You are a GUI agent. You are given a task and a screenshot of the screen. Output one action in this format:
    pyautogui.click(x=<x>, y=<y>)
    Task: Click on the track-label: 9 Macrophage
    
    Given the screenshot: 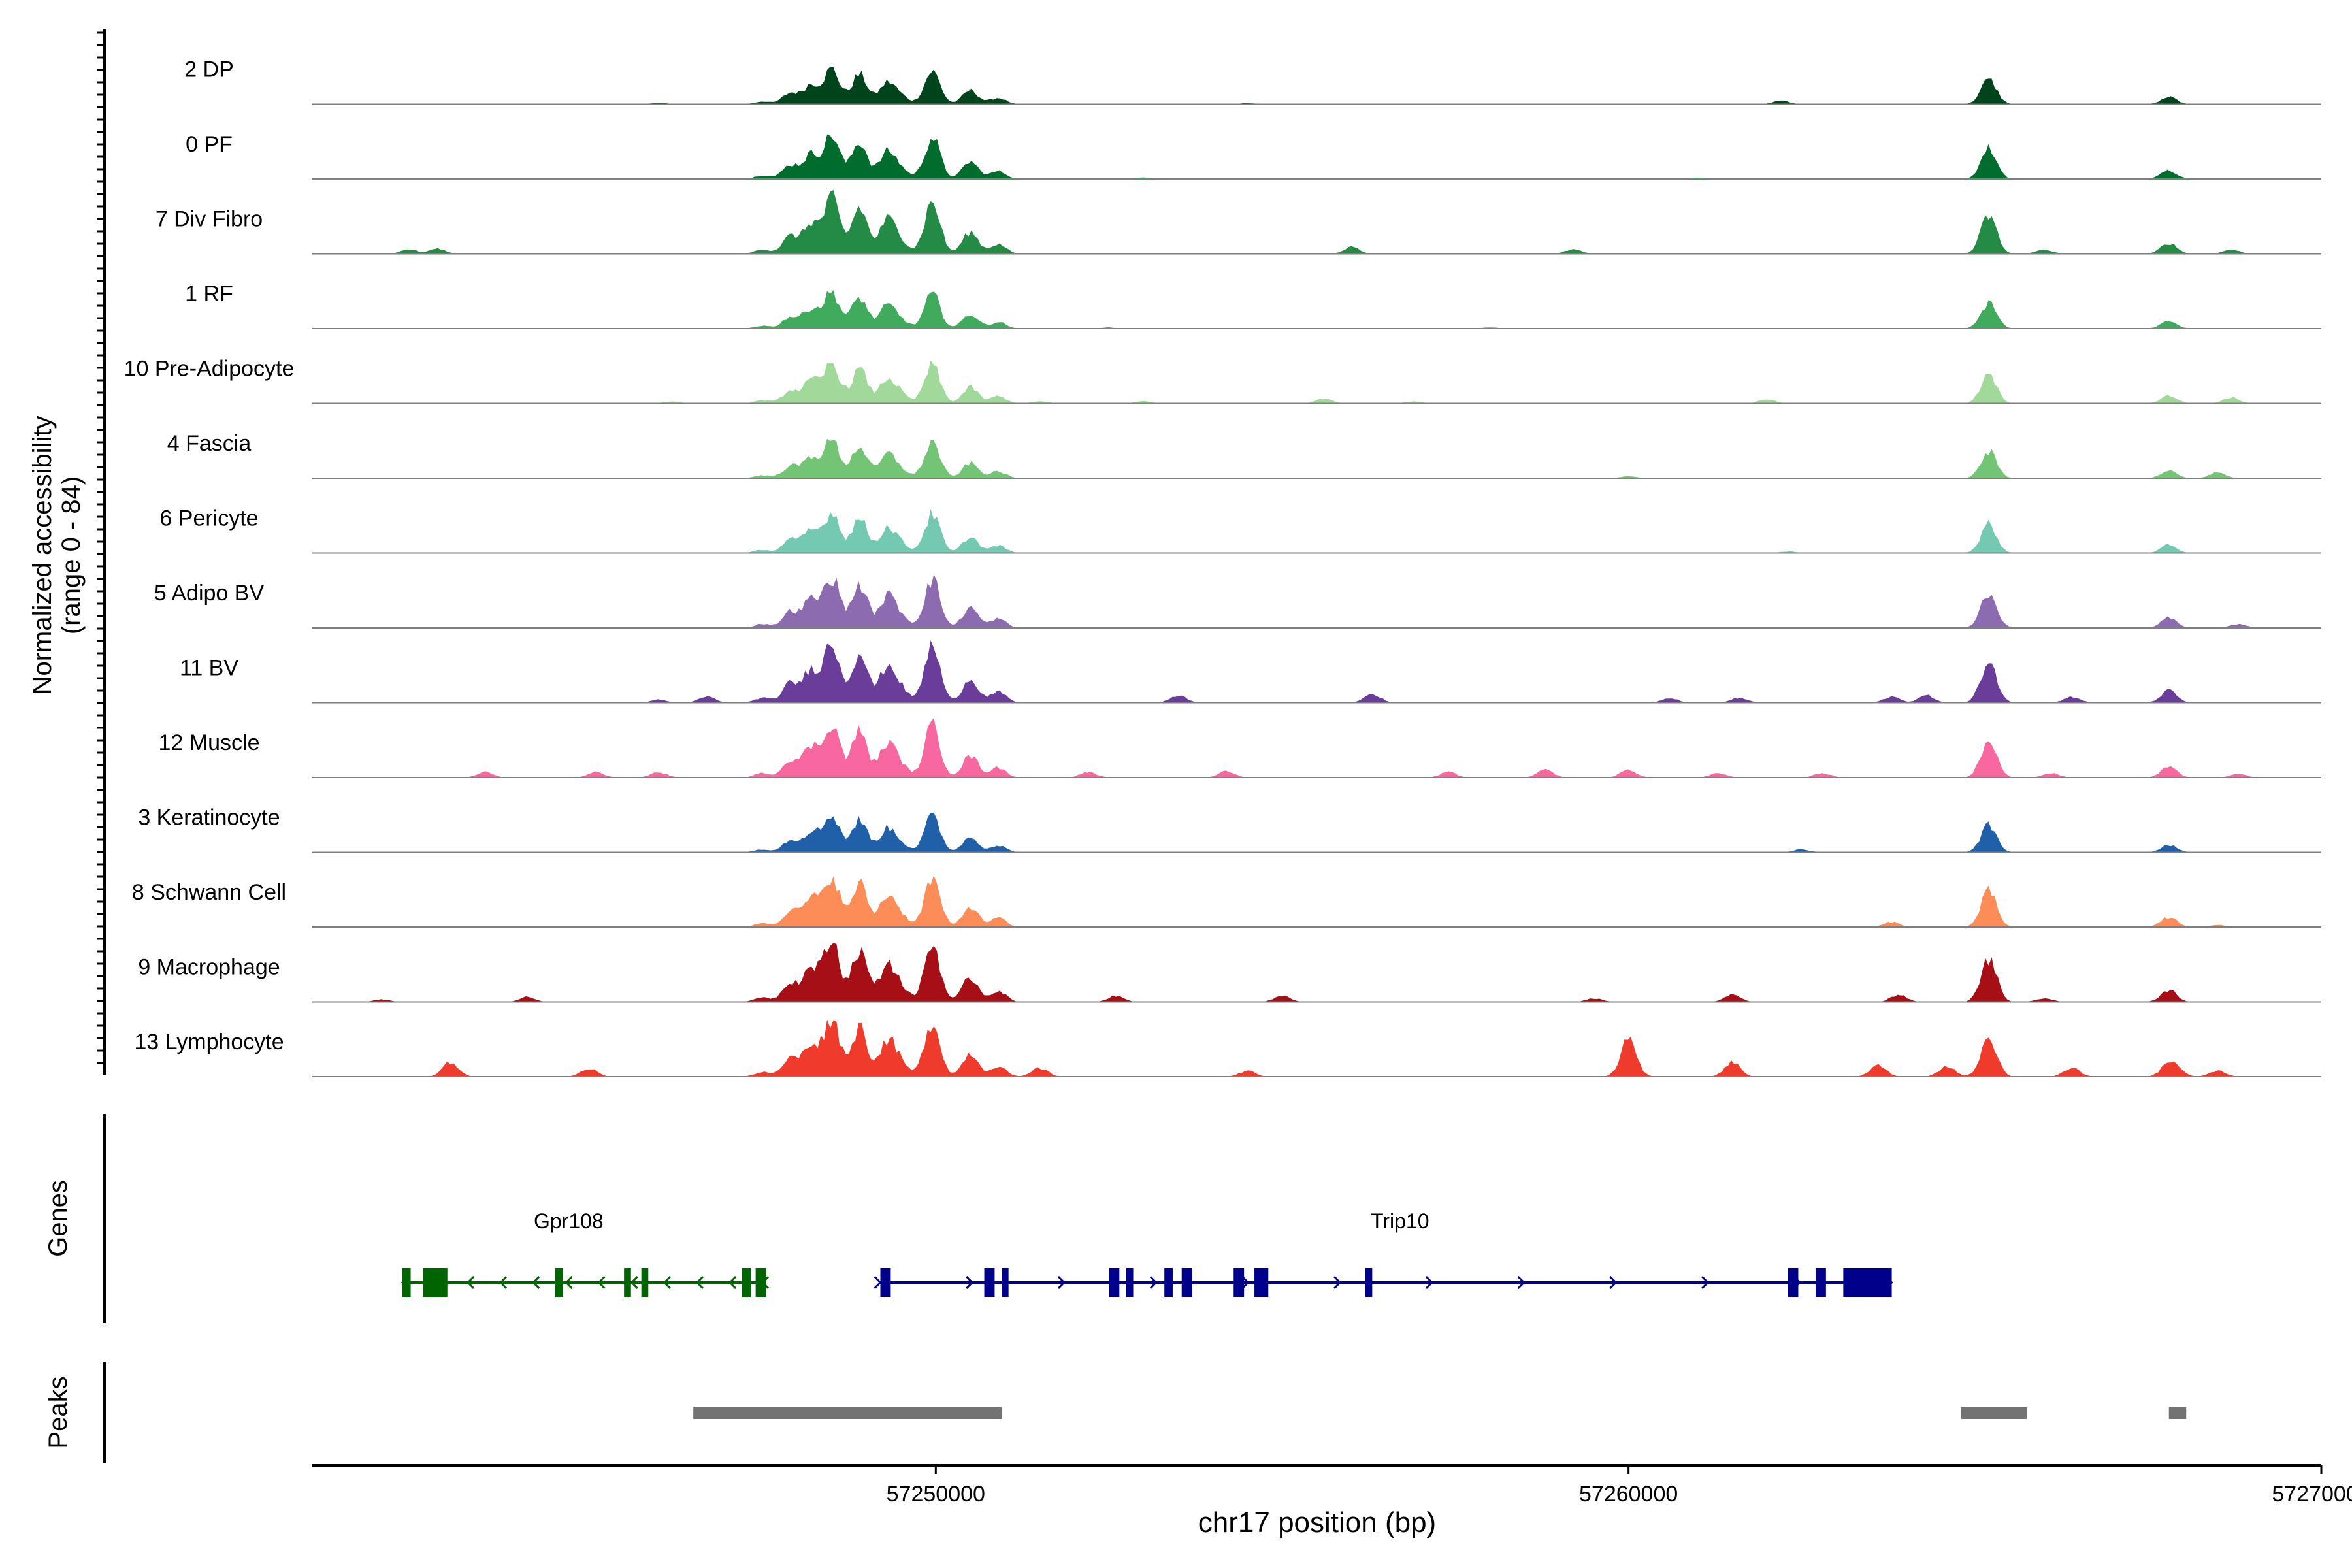 What is the action you would take?
    pyautogui.click(x=209, y=967)
    